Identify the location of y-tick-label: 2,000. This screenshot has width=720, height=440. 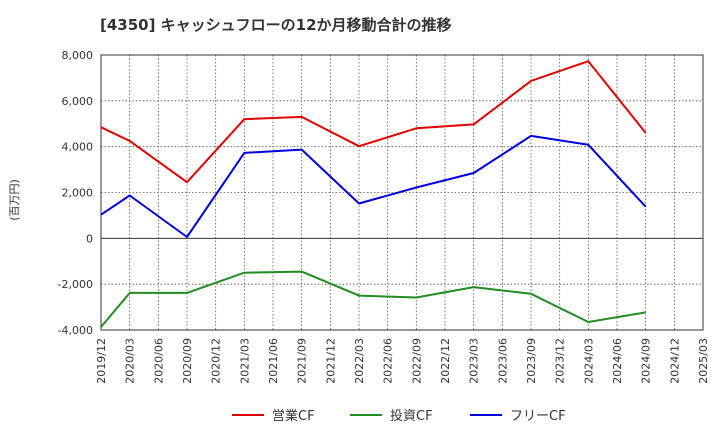
(78, 193).